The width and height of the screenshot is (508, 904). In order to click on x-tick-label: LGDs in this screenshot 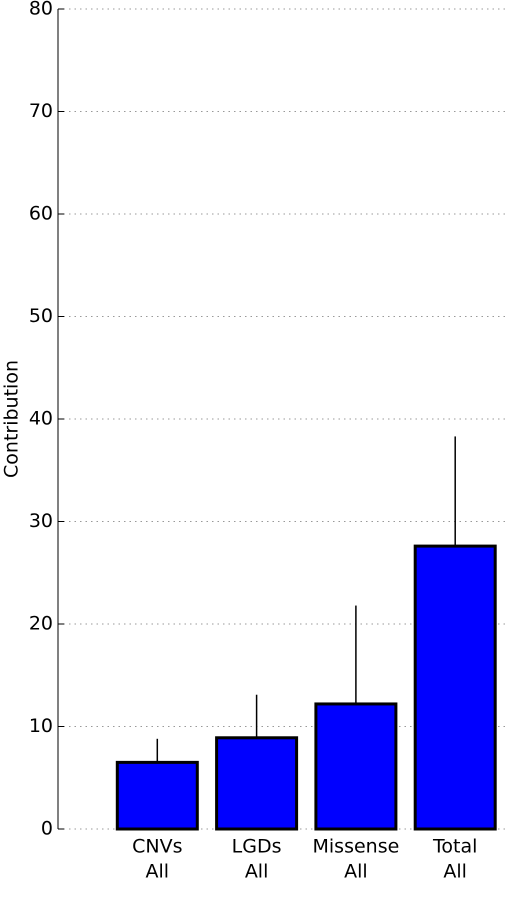, I will do `click(257, 847)`.